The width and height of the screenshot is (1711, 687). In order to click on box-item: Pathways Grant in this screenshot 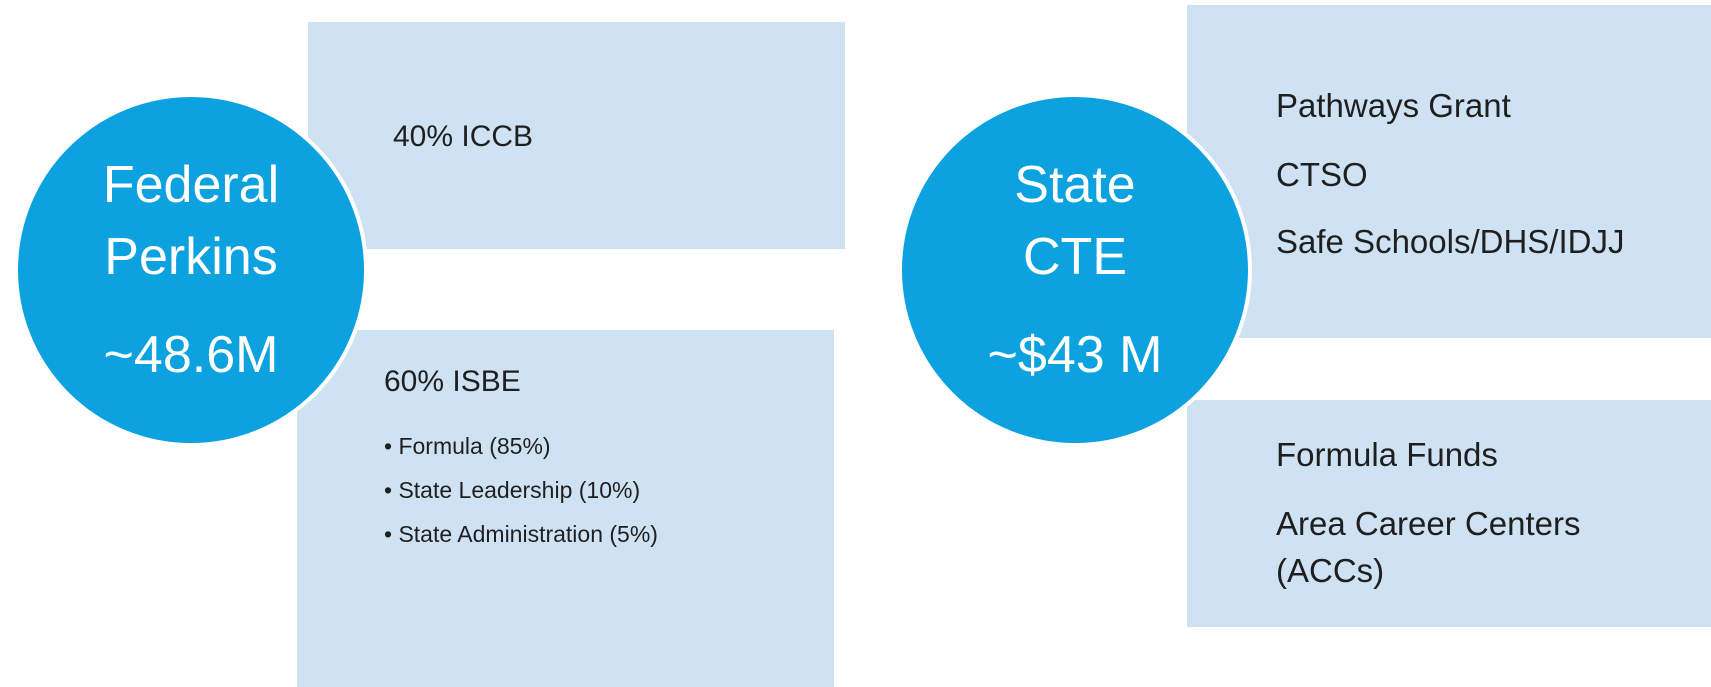, I will do `click(1393, 105)`.